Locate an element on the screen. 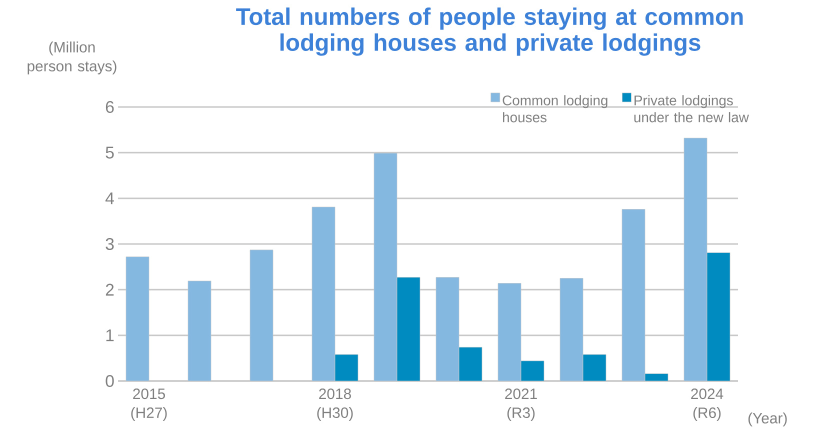 This screenshot has width=823, height=442. x-tick-label: 2024 (R6) is located at coordinates (707, 404).